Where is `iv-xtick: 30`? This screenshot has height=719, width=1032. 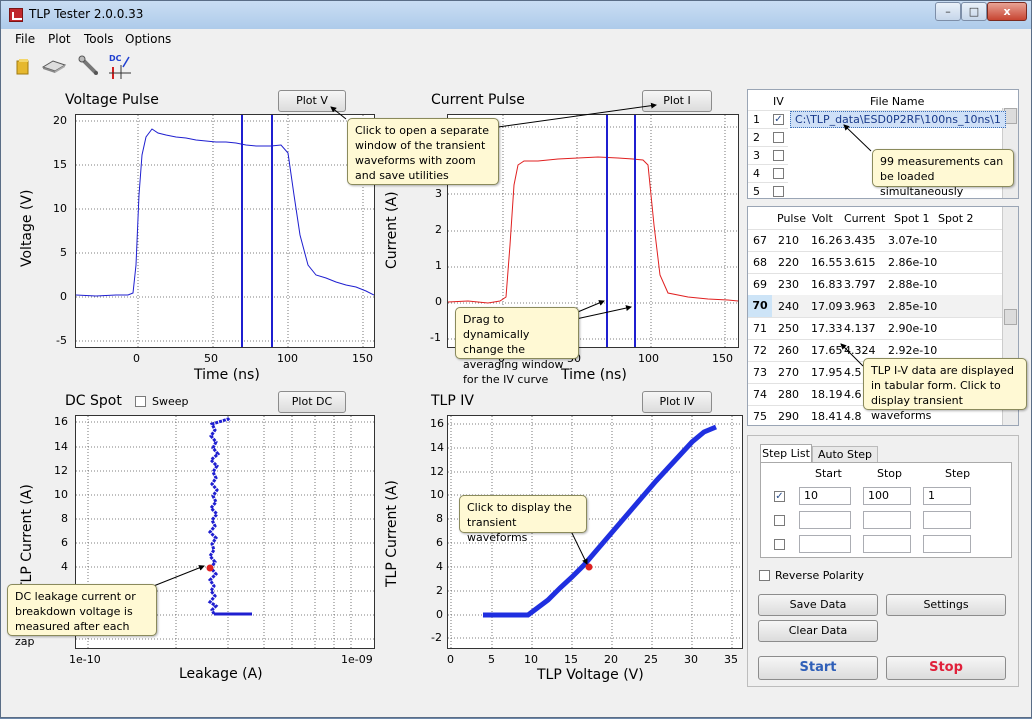
iv-xtick: 30 is located at coordinates (691, 659).